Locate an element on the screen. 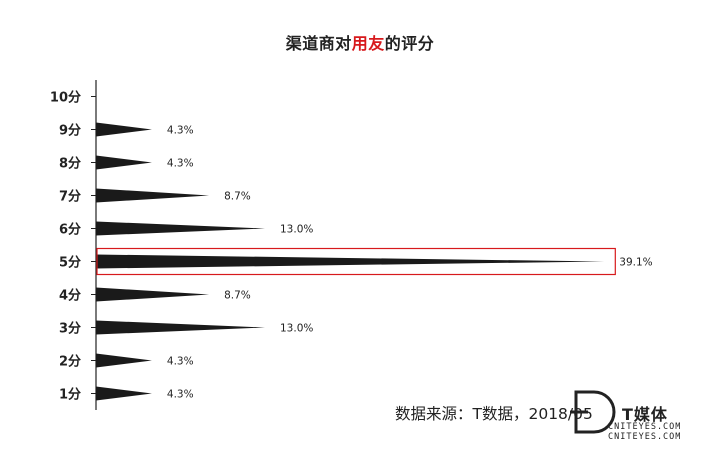 The height and width of the screenshot is (450, 720). y-tick-label: 7分 is located at coordinates (70, 197).